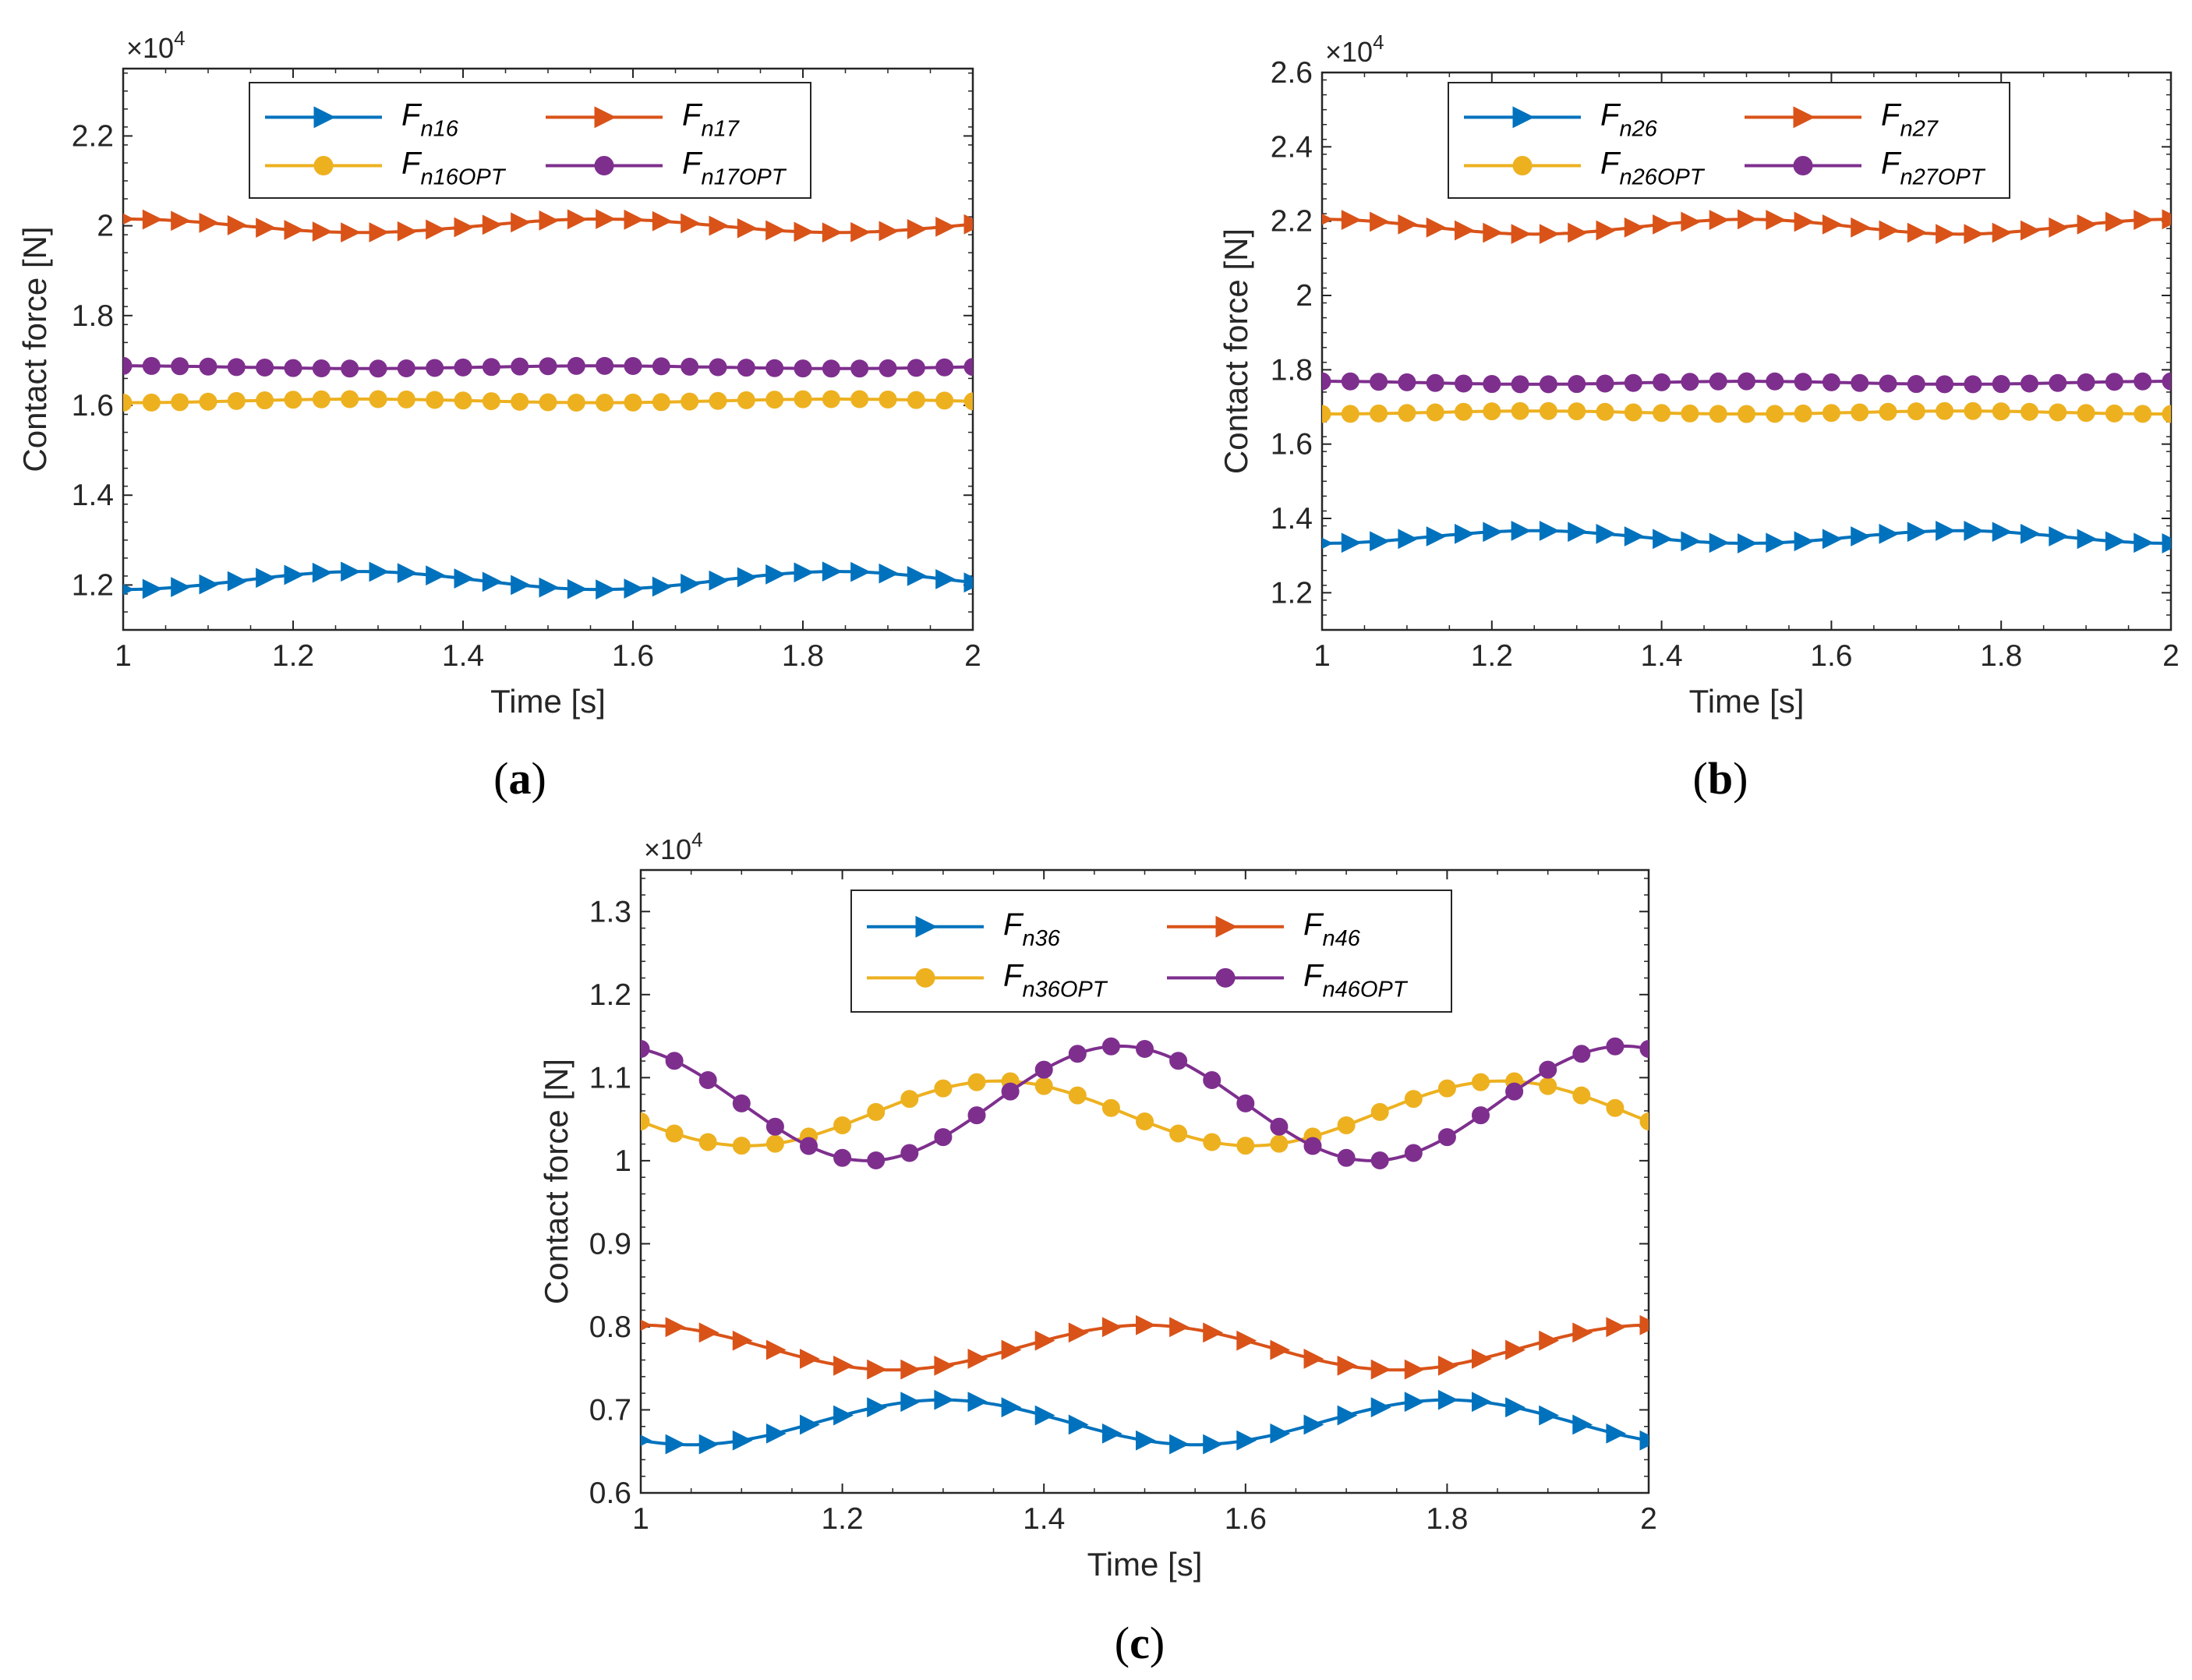 This screenshot has width=2192, height=1680. What do you see at coordinates (1140, 1643) in the screenshot?
I see `panel-caption: (c)` at bounding box center [1140, 1643].